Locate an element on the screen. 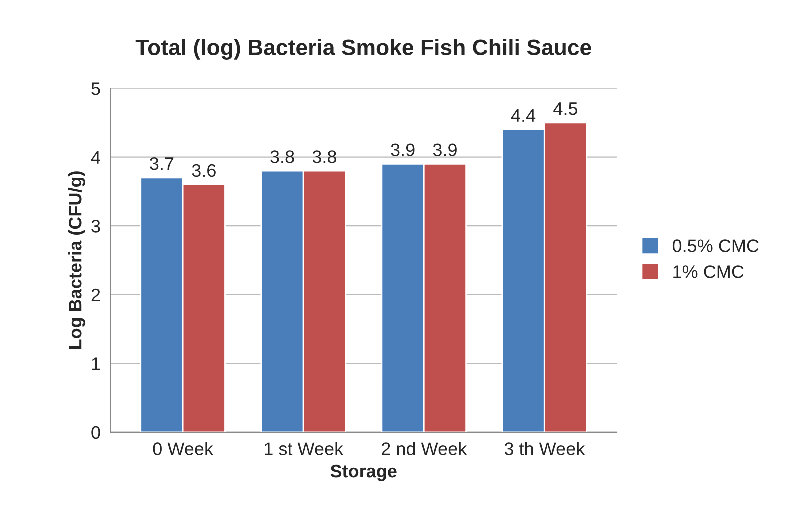  data-label: 4.4 is located at coordinates (523, 116).